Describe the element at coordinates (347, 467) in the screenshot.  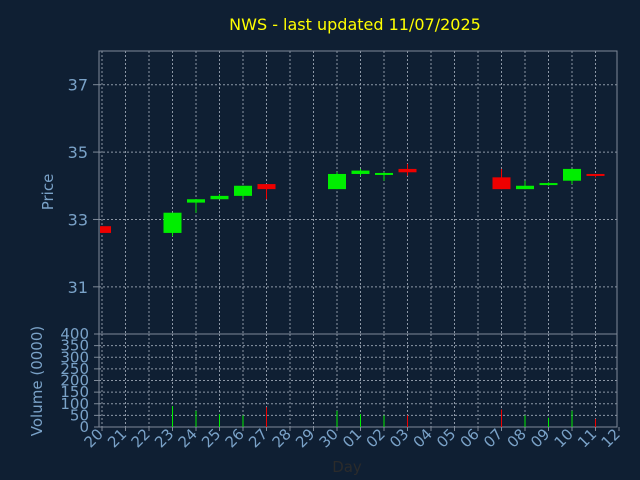
I see `day-axis-label: Day` at that location.